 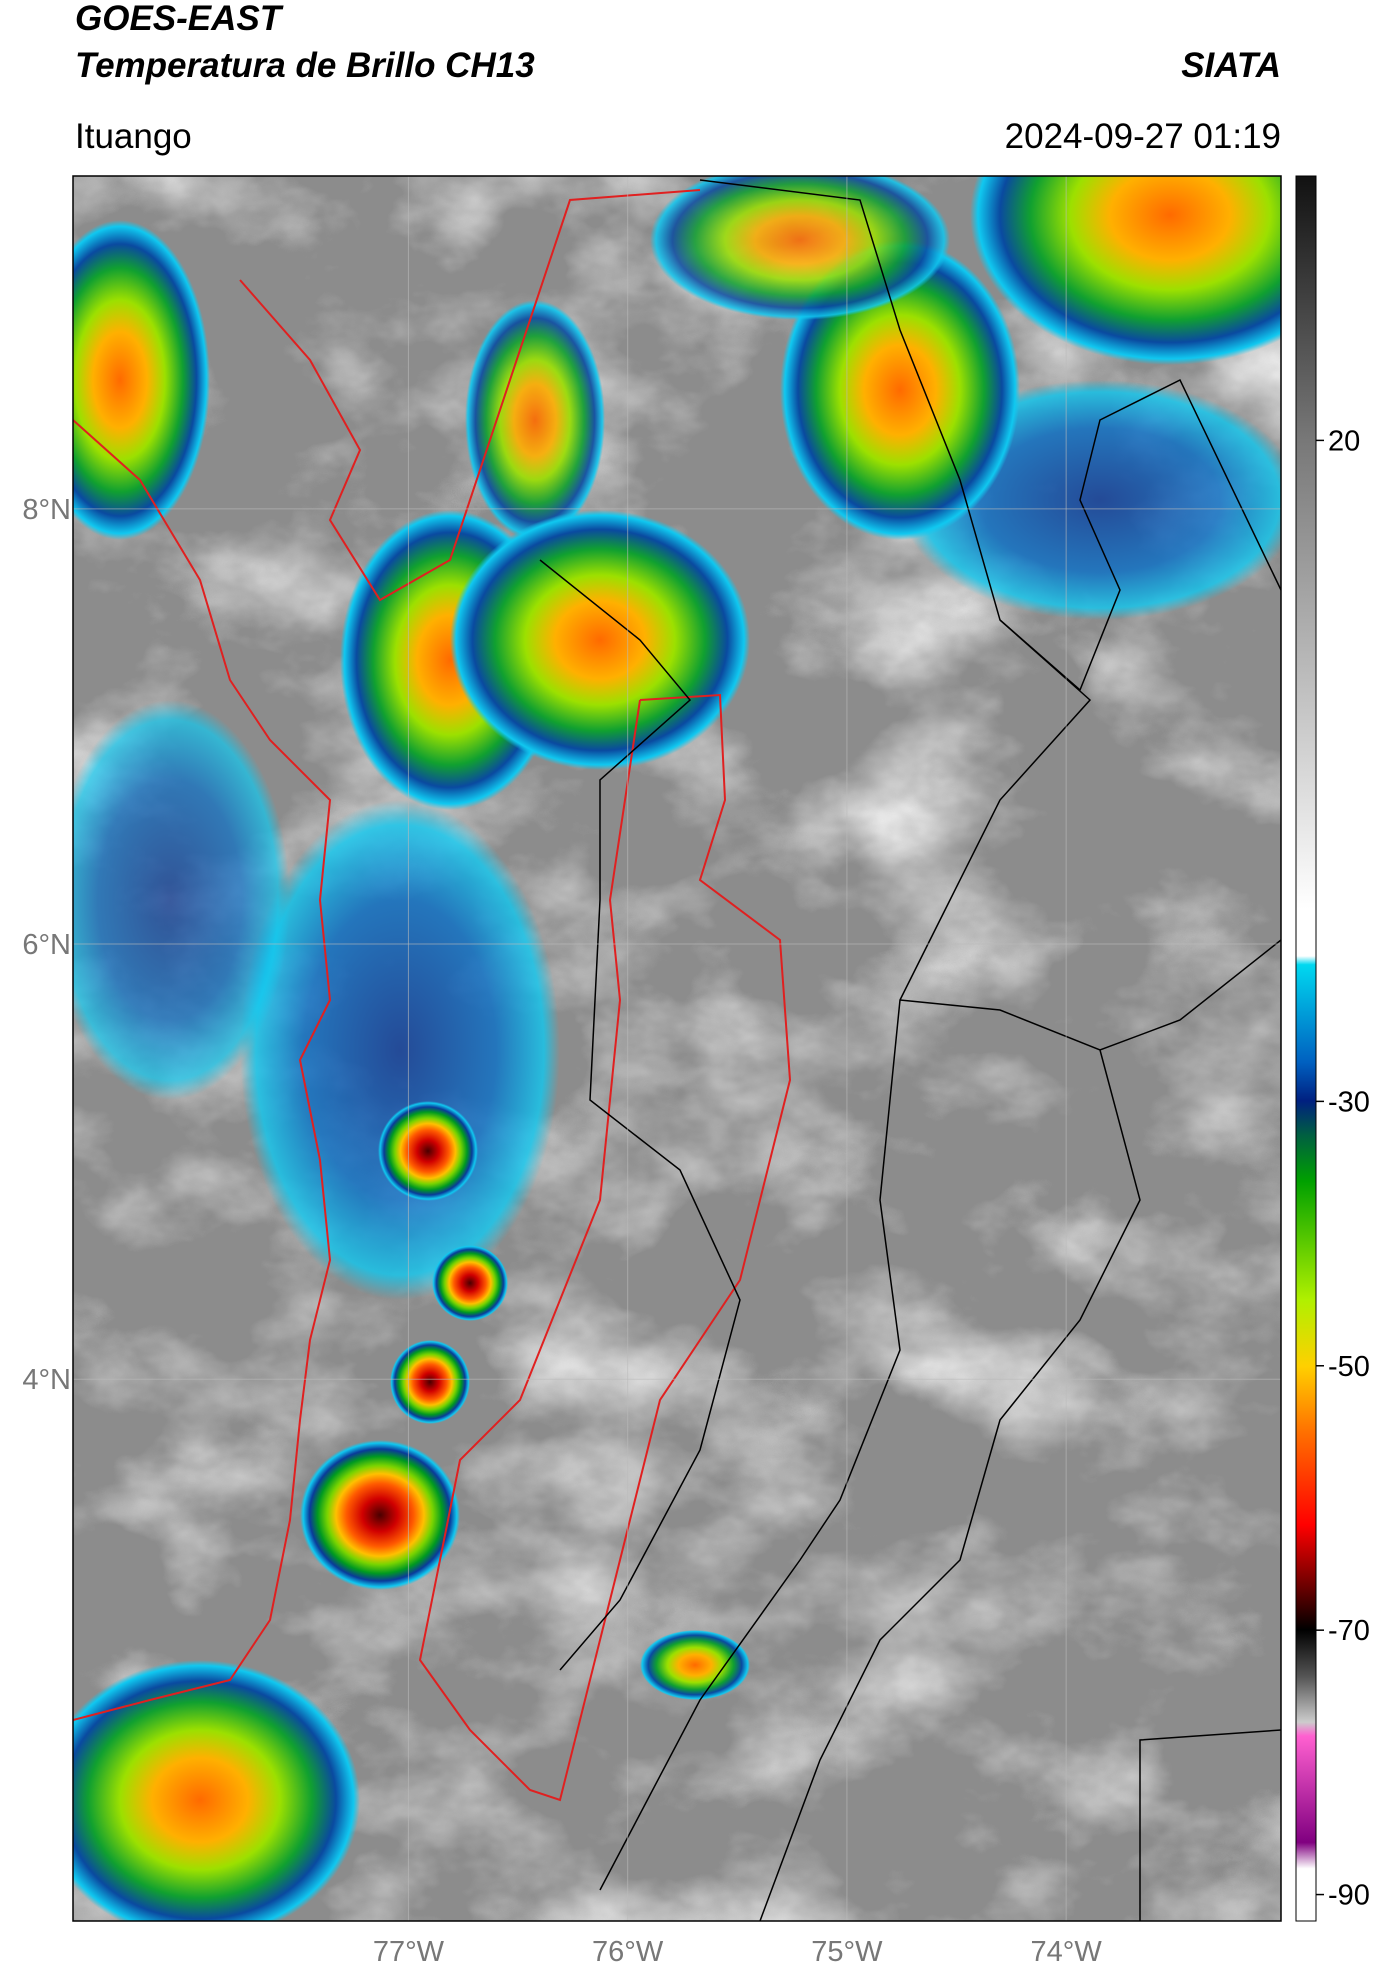 I want to click on coastline, so click(x=202, y=1070).